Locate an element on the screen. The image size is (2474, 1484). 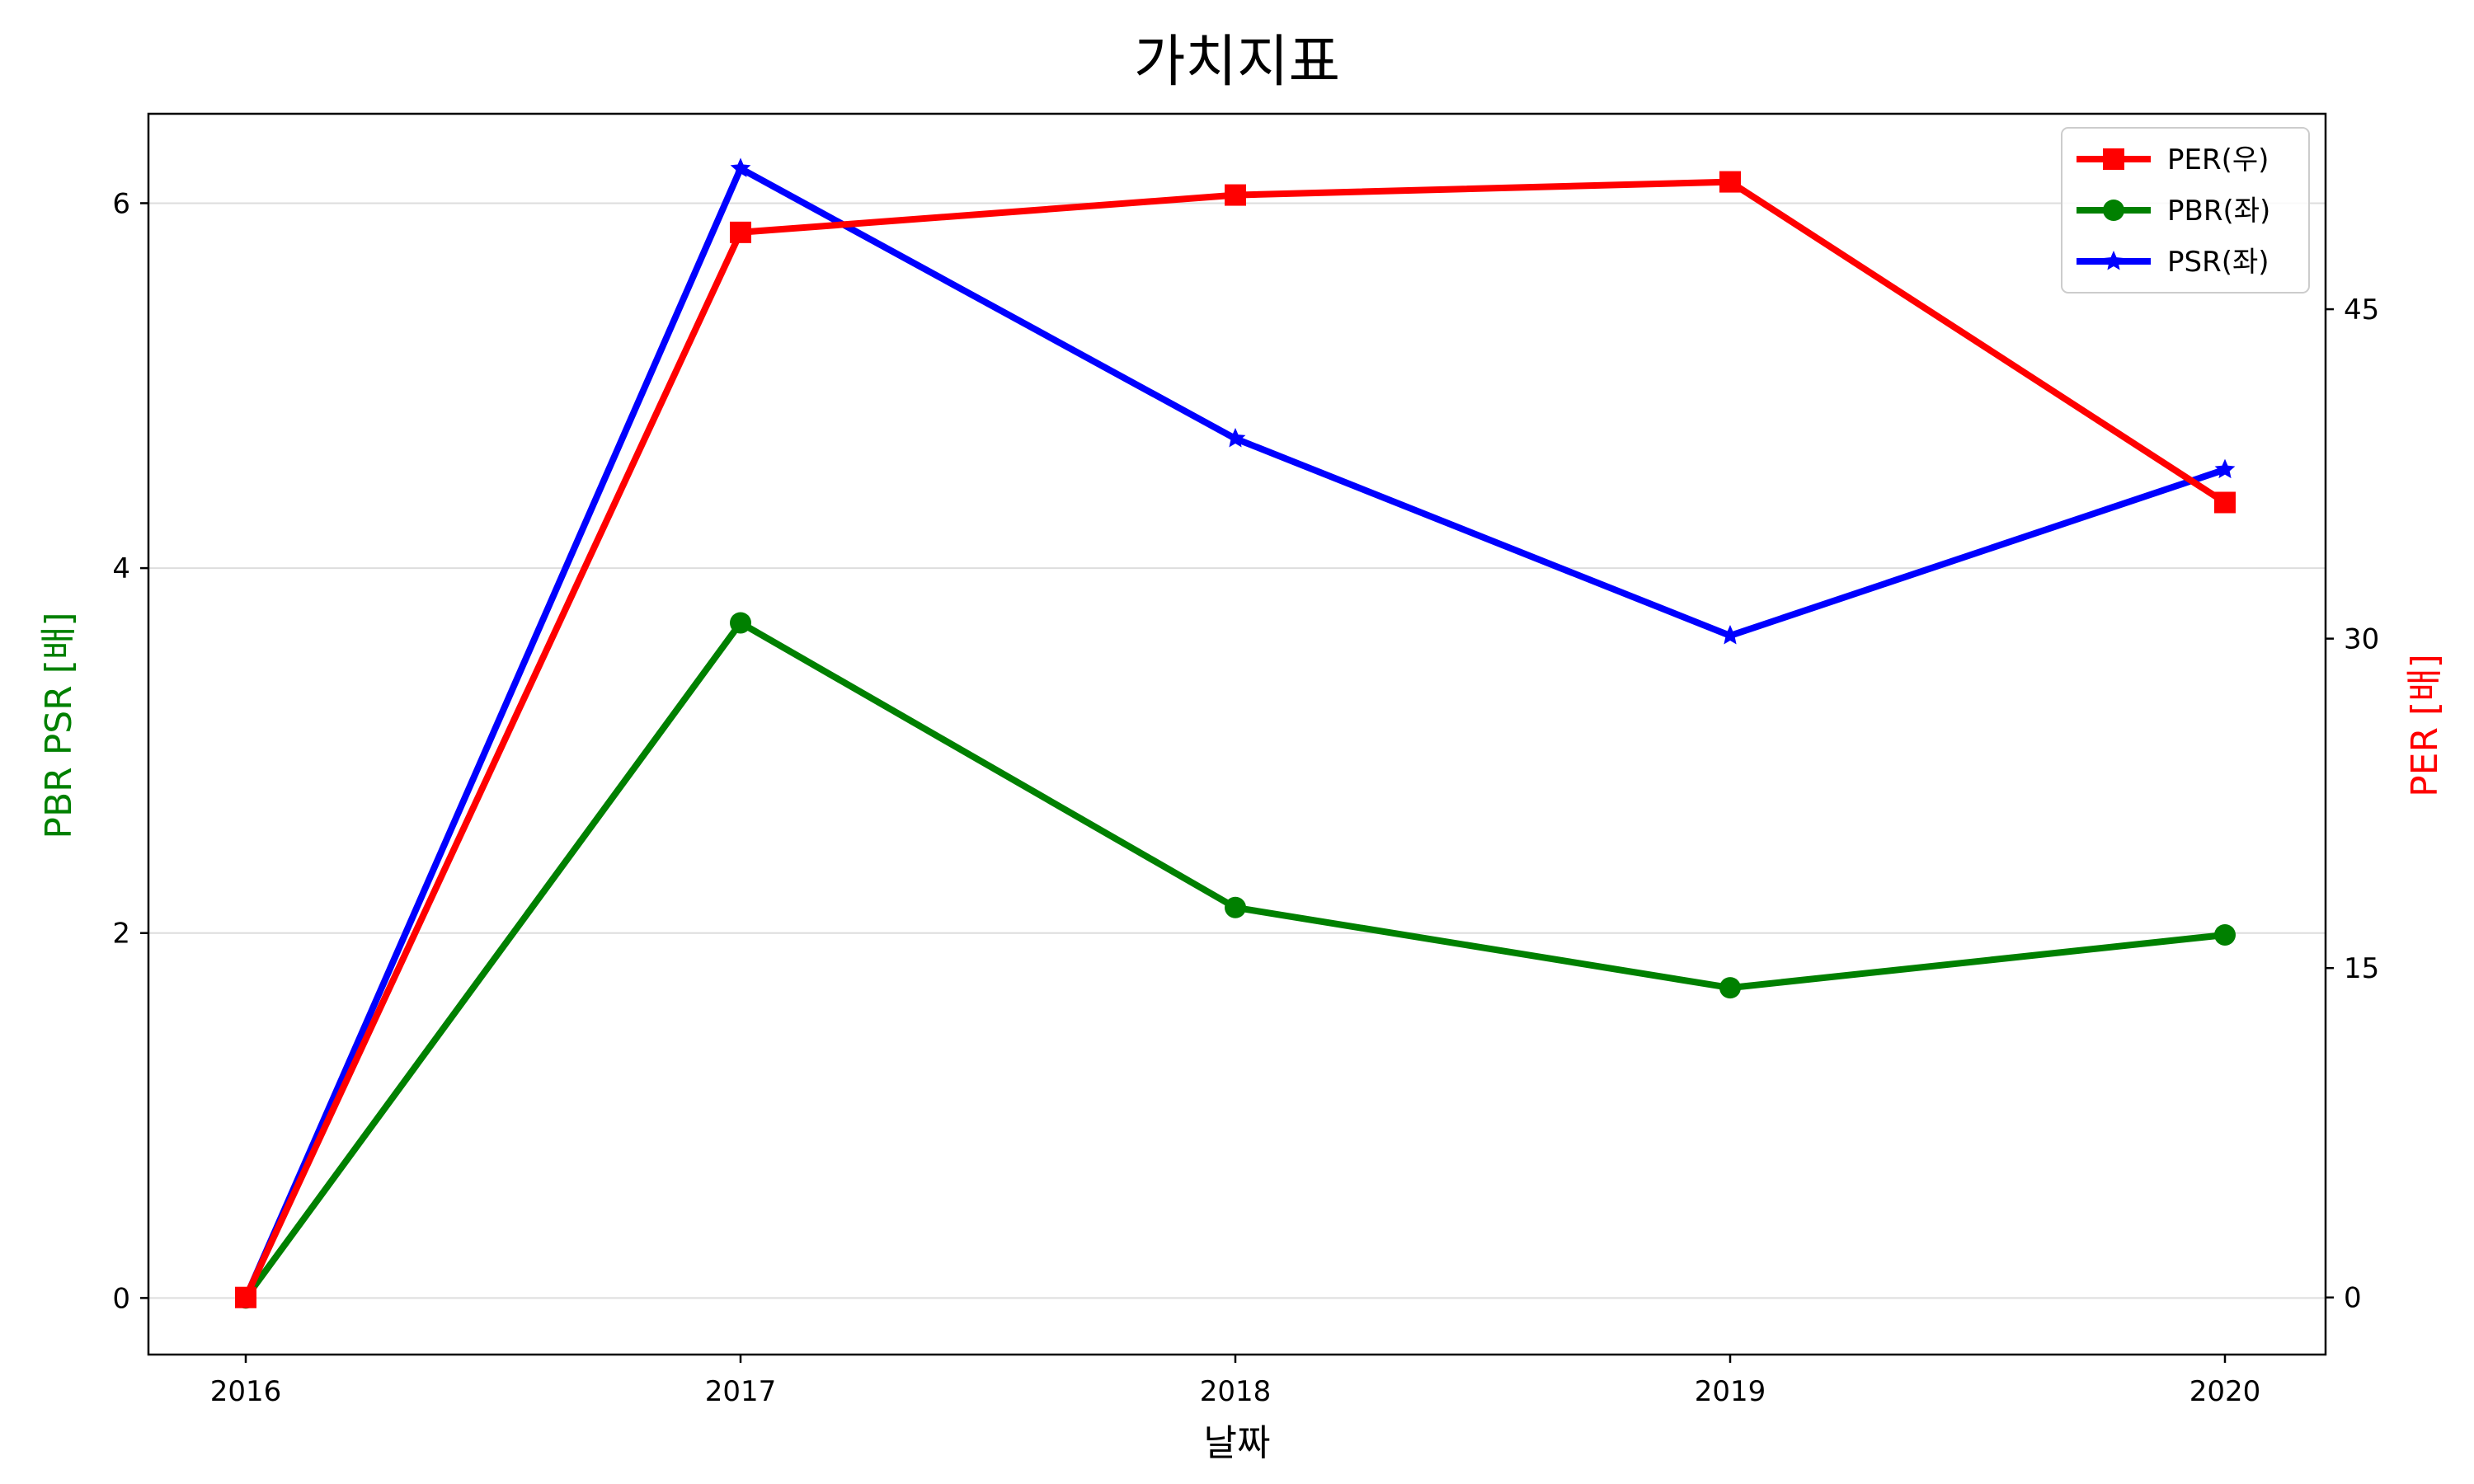
x-tick-label: 2017 is located at coordinates (741, 1391).